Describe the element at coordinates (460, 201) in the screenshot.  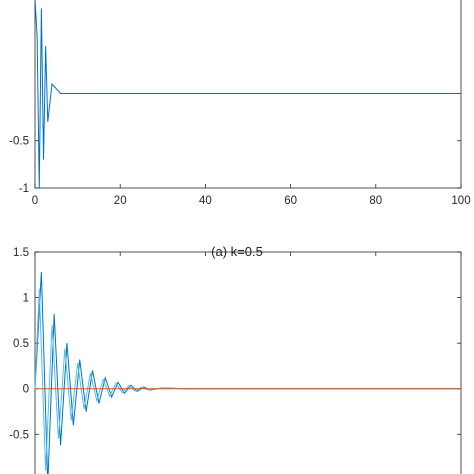
I see `x-tick-label: 100` at that location.